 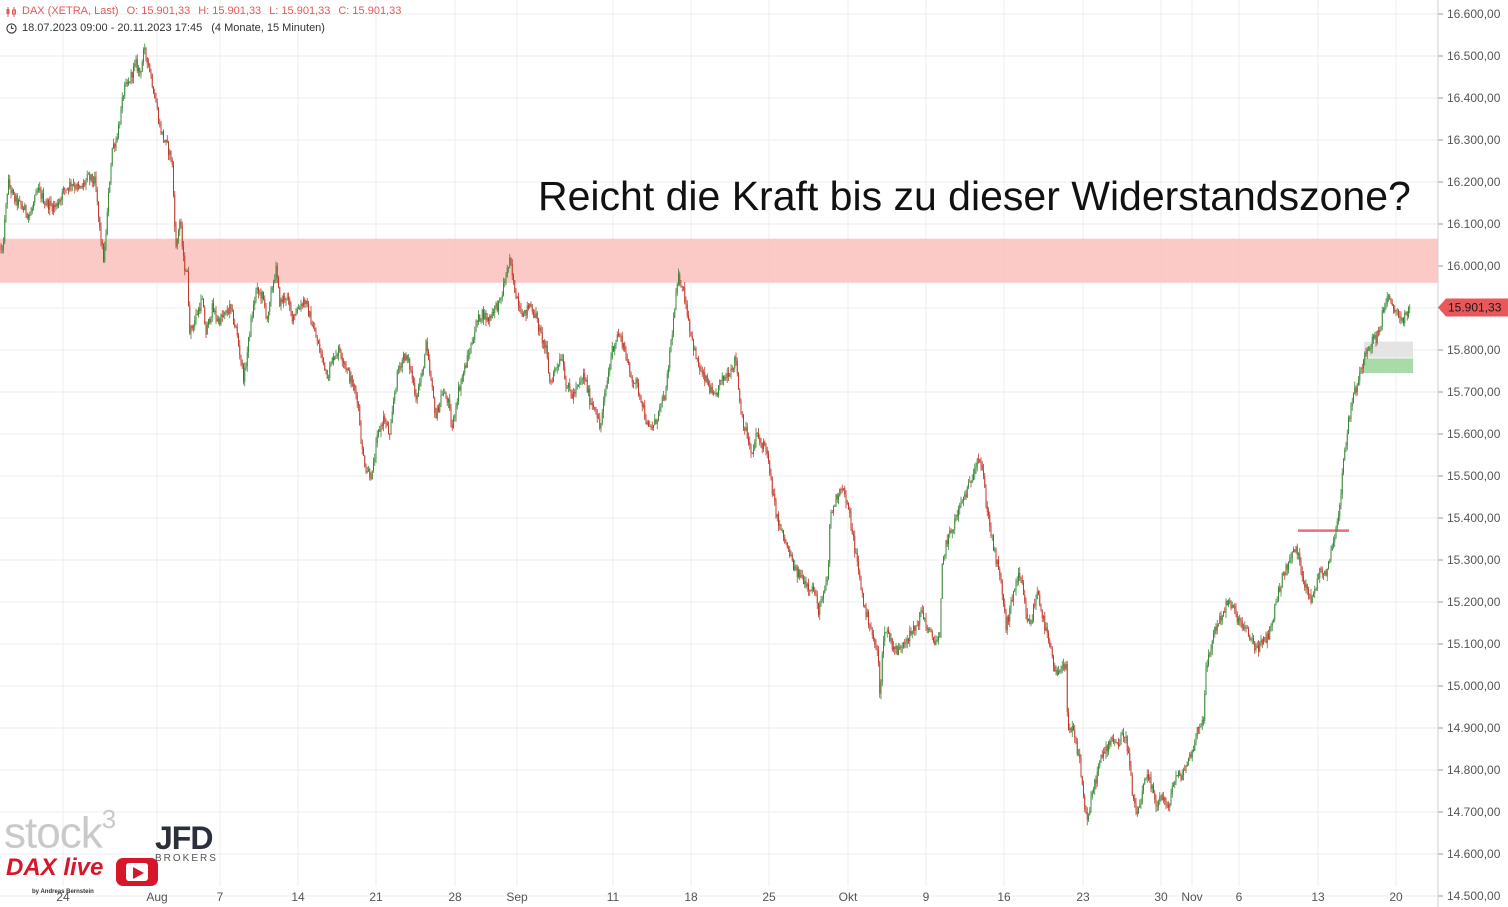 I want to click on legend-interval: (4 Monate, 15 Minuten), so click(x=268, y=28).